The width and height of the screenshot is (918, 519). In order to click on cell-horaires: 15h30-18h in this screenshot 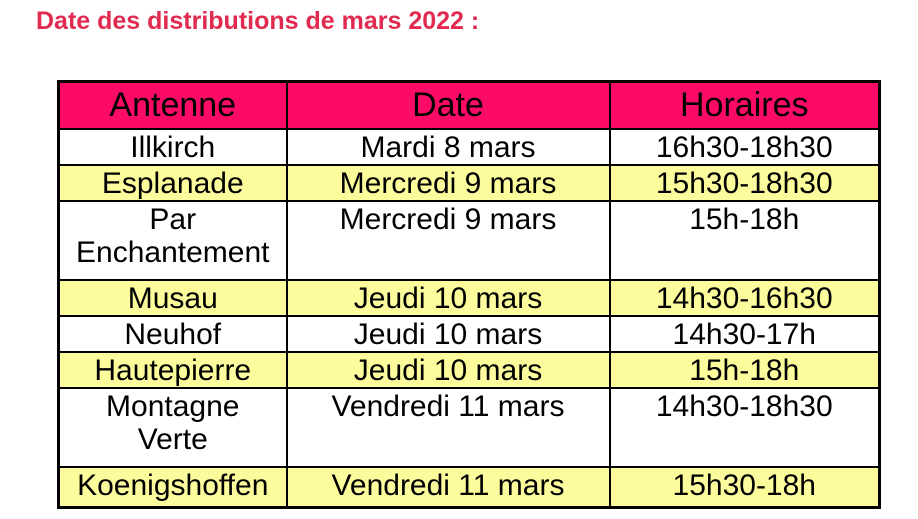, I will do `click(744, 487)`.